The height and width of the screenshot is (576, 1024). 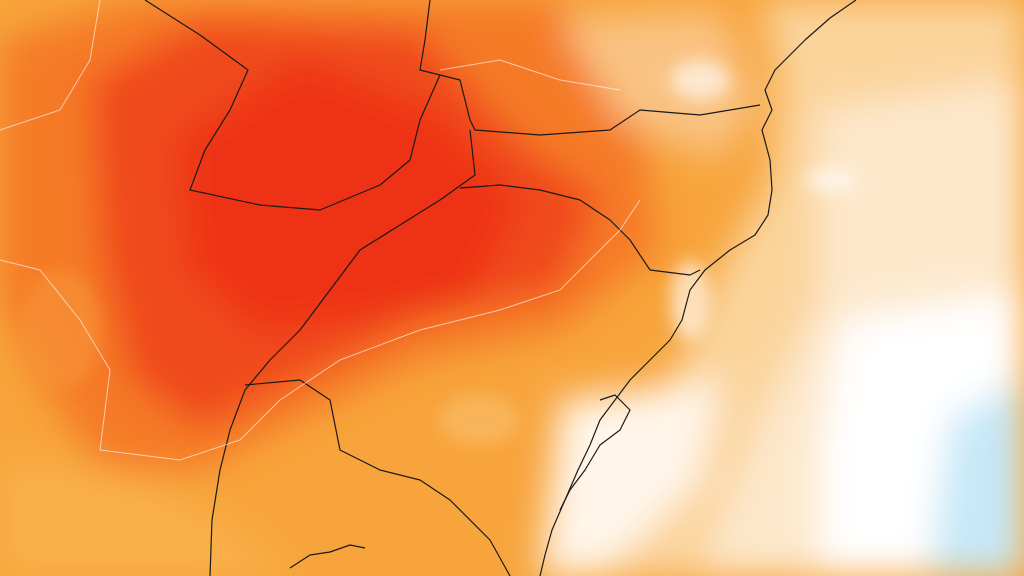 I want to click on cold-ocean, so click(x=977, y=478).